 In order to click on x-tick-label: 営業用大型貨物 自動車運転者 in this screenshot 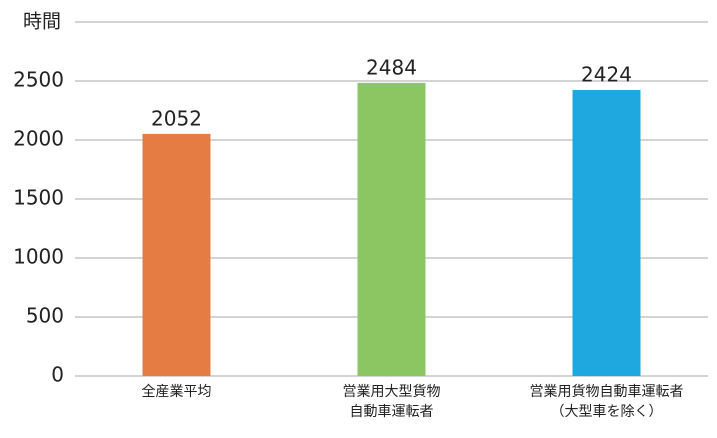, I will do `click(391, 402)`.